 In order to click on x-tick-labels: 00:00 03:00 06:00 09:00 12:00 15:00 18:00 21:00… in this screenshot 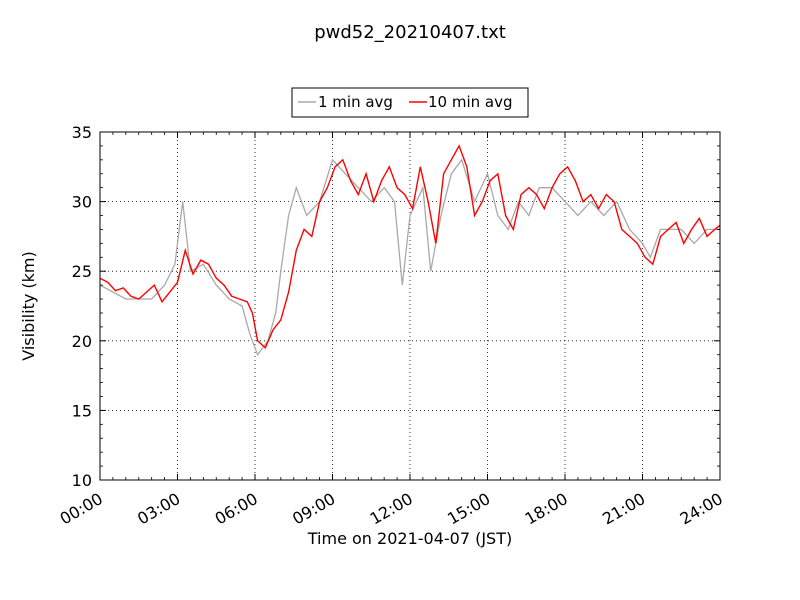, I will do `click(391, 509)`.